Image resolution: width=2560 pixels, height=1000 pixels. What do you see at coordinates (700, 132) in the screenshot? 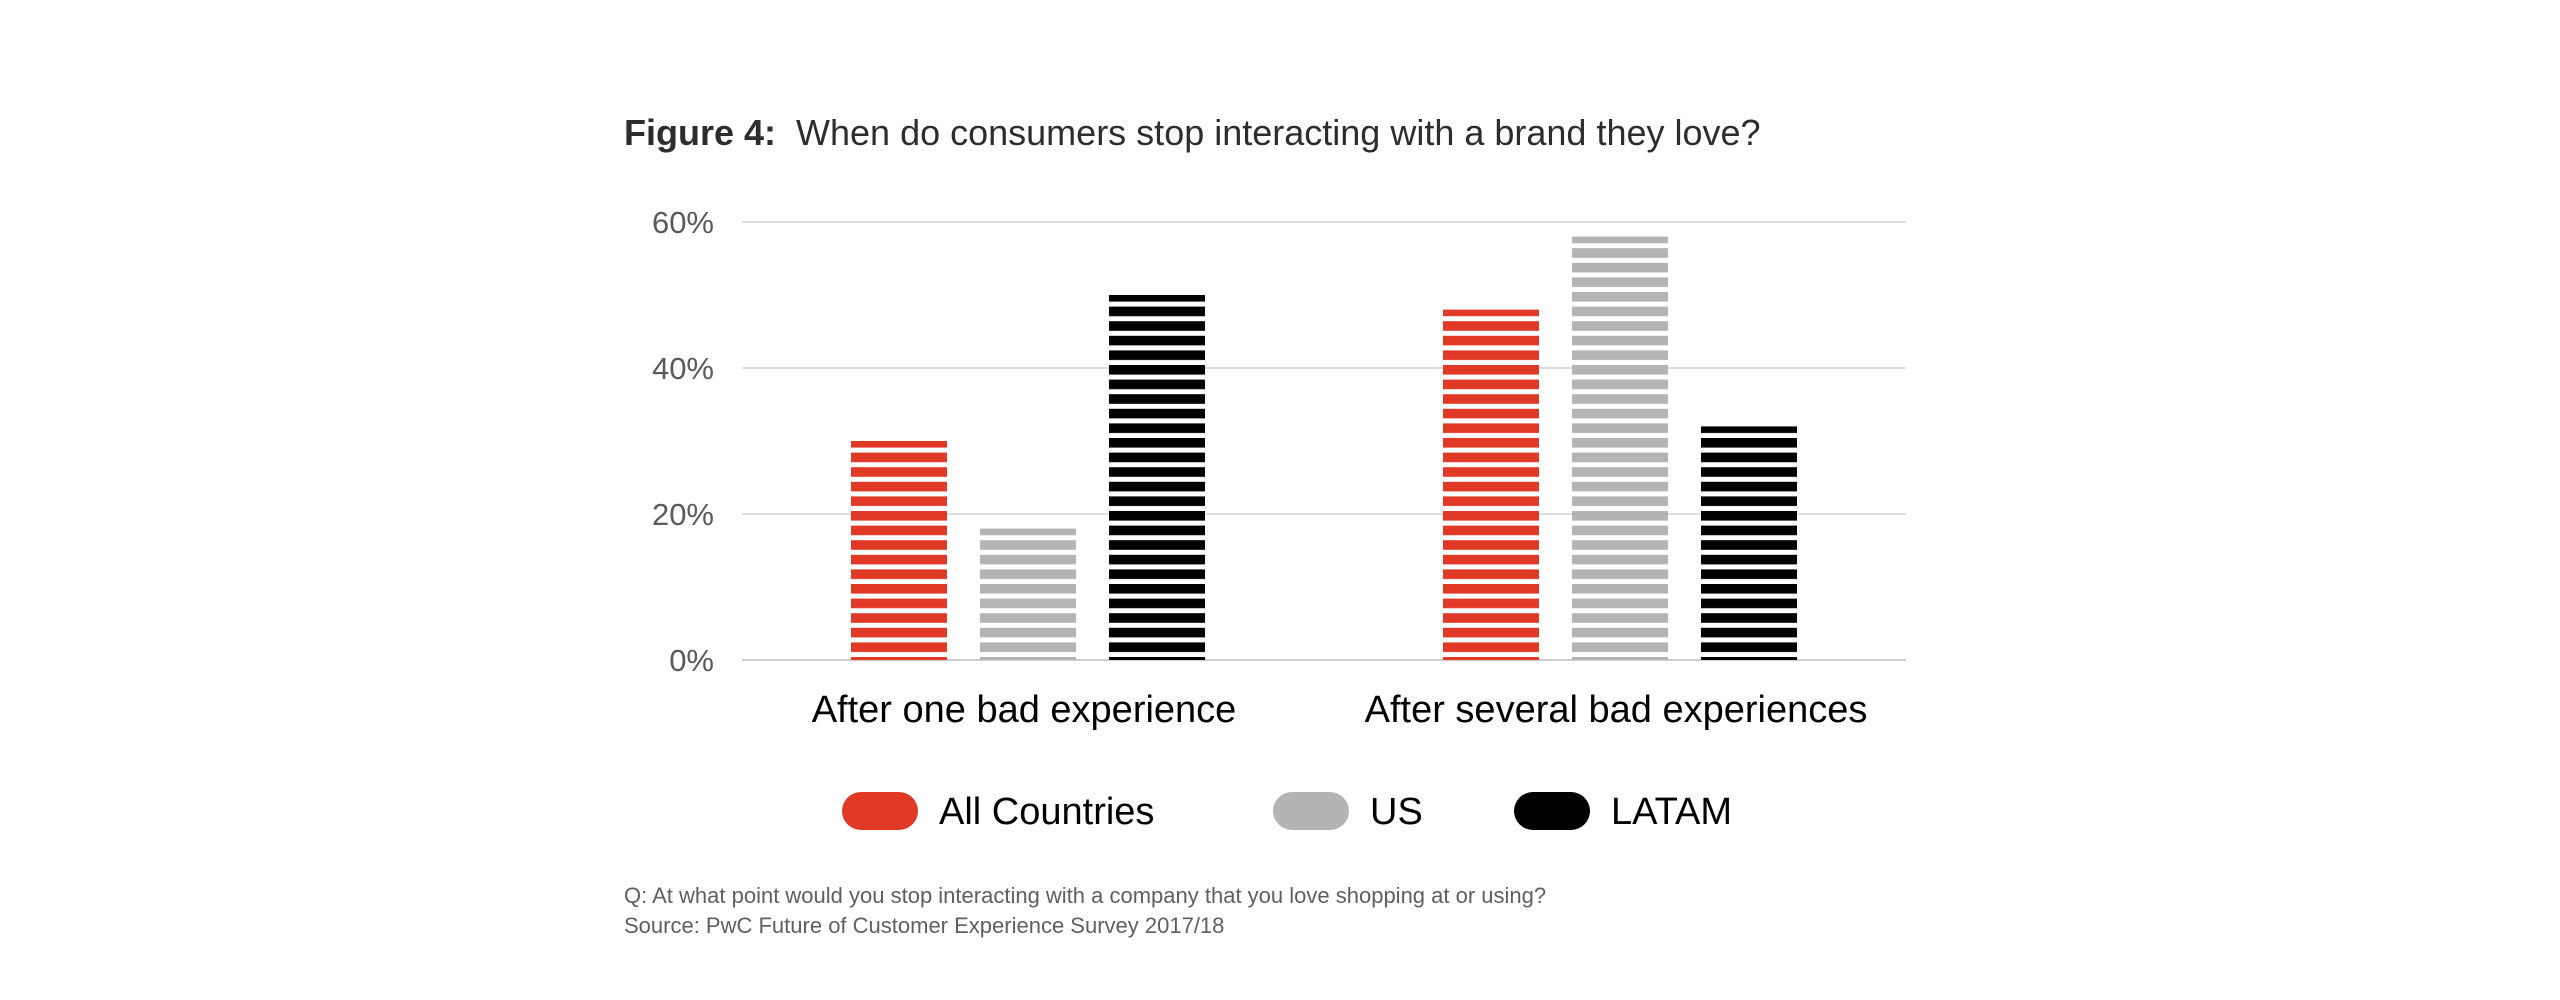
I see `chart-title-prefix: Figure 4:` at bounding box center [700, 132].